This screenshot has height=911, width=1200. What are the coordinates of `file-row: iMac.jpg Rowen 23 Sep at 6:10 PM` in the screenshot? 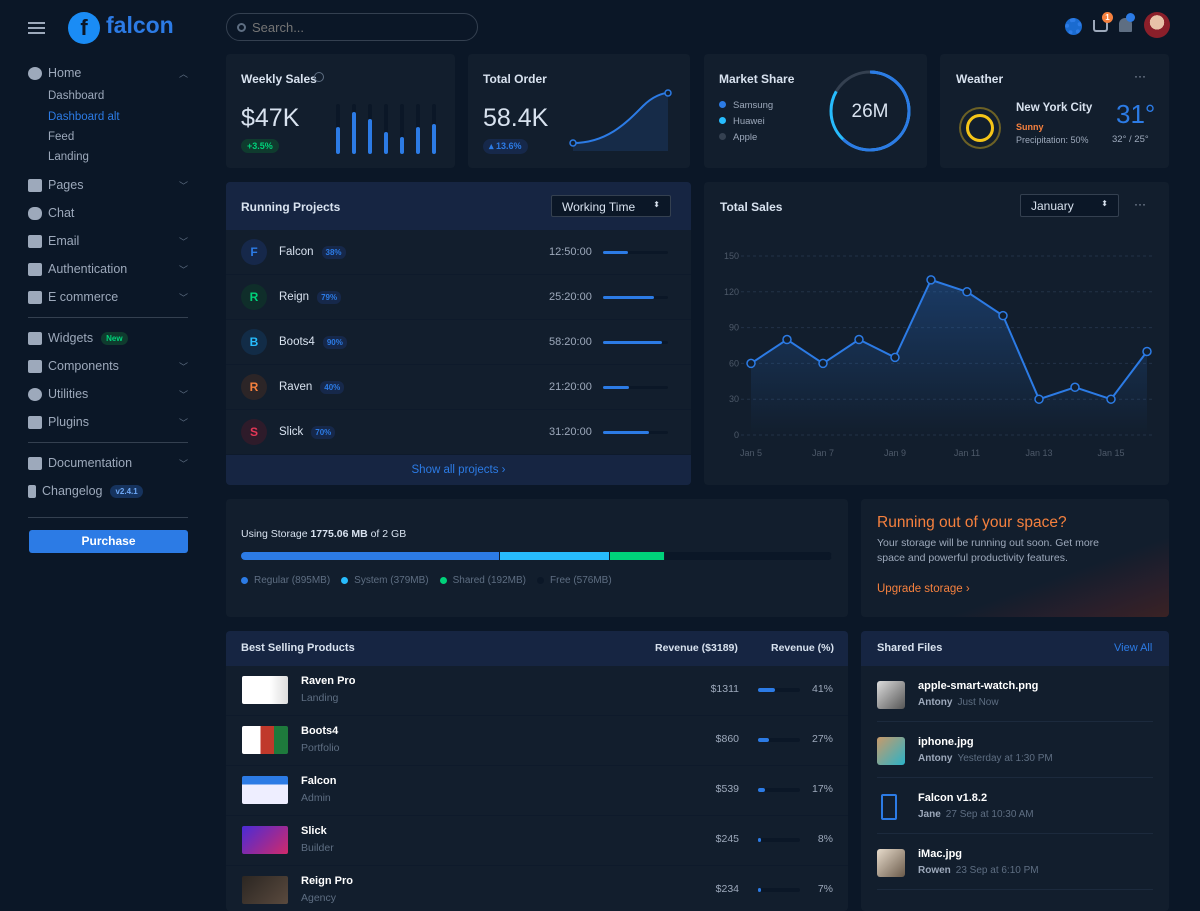 It's located at (1015, 862).